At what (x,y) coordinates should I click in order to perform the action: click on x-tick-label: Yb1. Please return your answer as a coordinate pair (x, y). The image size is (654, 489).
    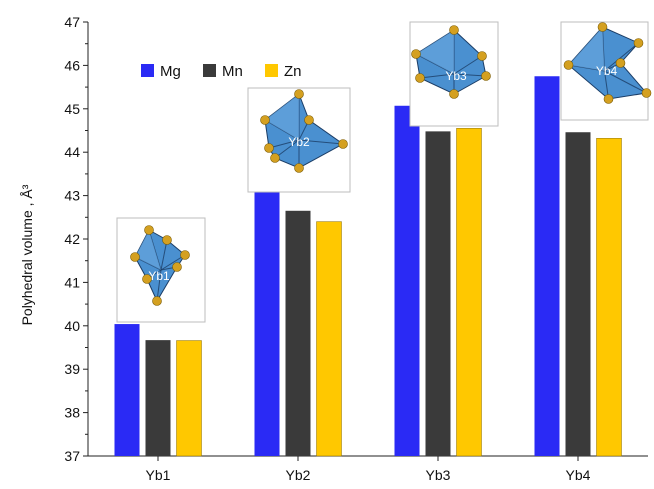
    Looking at the image, I should click on (158, 475).